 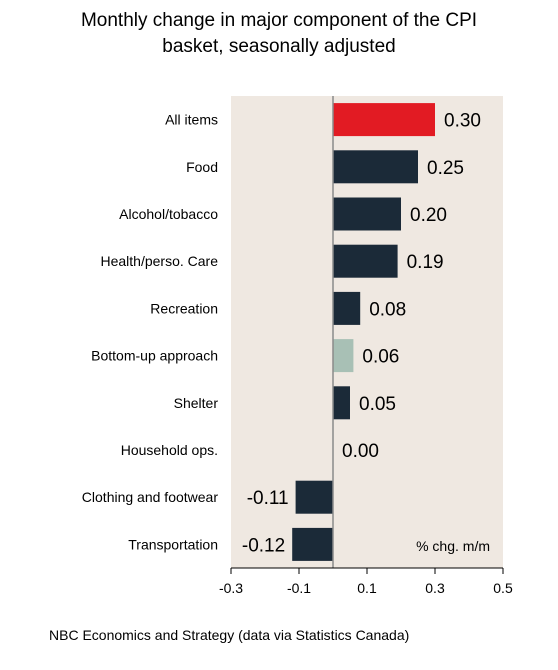 What do you see at coordinates (279, 46) in the screenshot?
I see `chart-title-line2: basket, seasonally adjusted` at bounding box center [279, 46].